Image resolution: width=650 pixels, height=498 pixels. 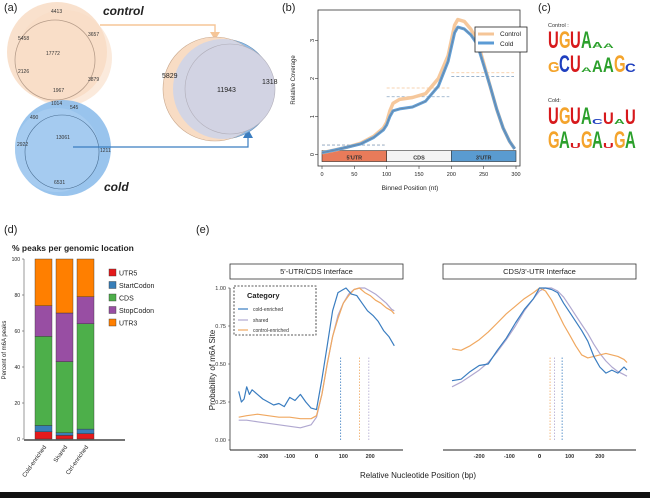 I want to click on cold-venn: 1014 545 490 13061 2922 1211 6531 cold, so click(x=72, y=148).